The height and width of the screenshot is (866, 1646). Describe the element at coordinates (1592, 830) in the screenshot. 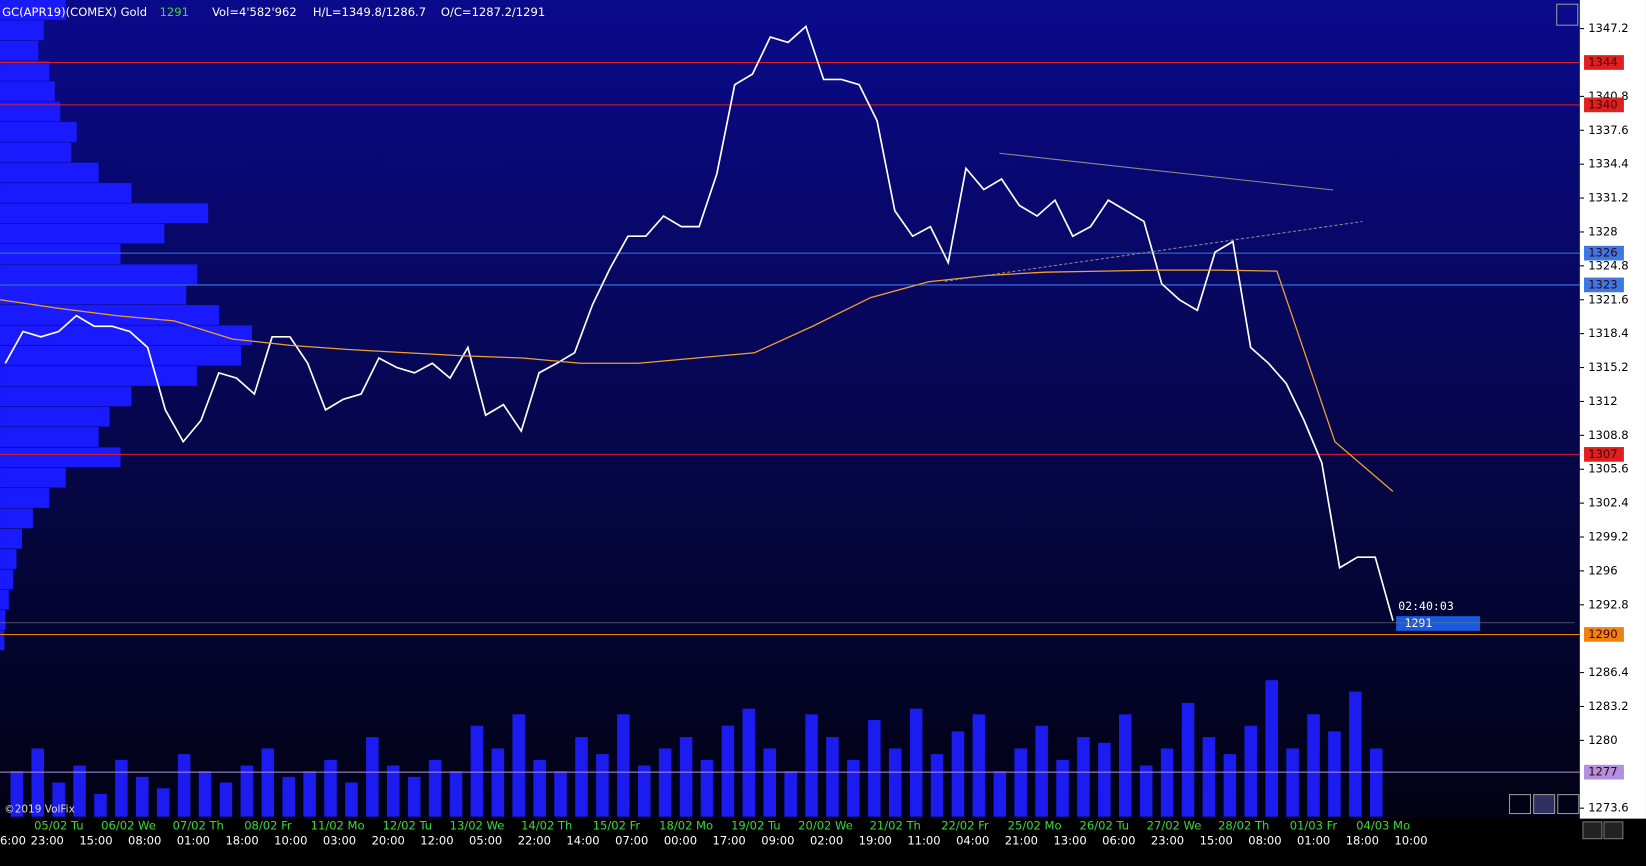

I see `scroll-left` at that location.